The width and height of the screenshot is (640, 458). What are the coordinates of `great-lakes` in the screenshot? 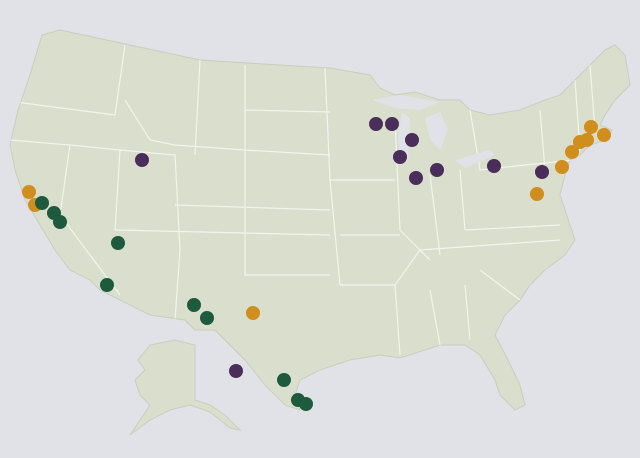 It's located at (433, 131).